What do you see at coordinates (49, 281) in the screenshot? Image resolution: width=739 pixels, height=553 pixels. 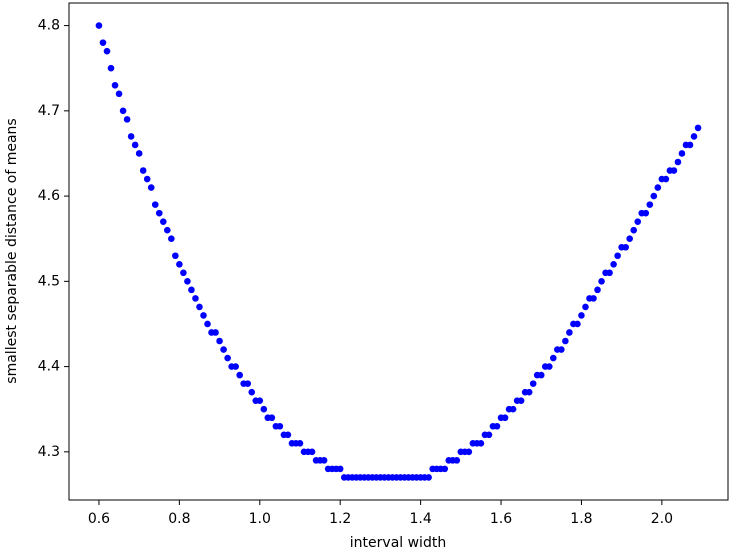 I see `y-tick-label: 4.5` at bounding box center [49, 281].